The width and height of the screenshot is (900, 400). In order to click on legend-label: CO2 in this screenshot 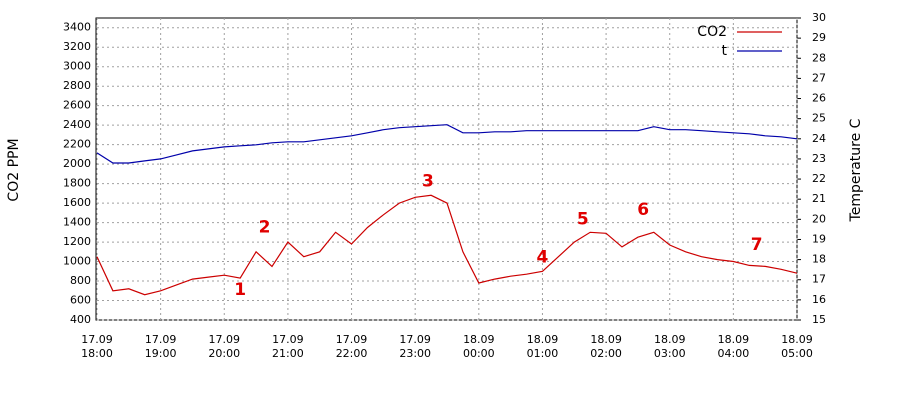, I will do `click(712, 32)`.